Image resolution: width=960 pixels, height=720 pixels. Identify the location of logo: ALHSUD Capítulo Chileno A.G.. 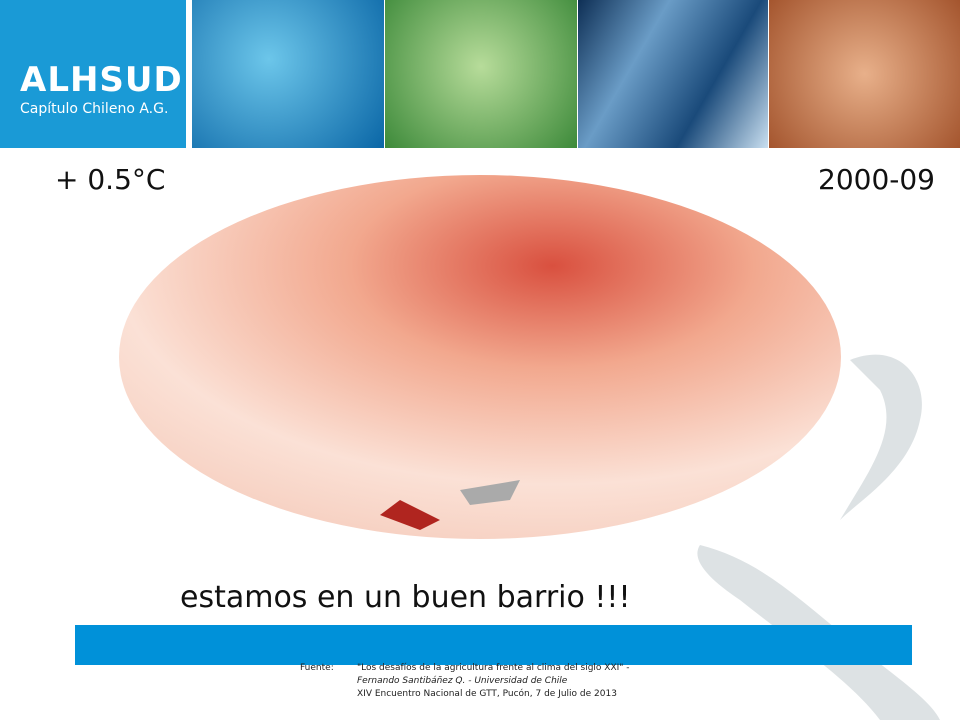
(93, 74).